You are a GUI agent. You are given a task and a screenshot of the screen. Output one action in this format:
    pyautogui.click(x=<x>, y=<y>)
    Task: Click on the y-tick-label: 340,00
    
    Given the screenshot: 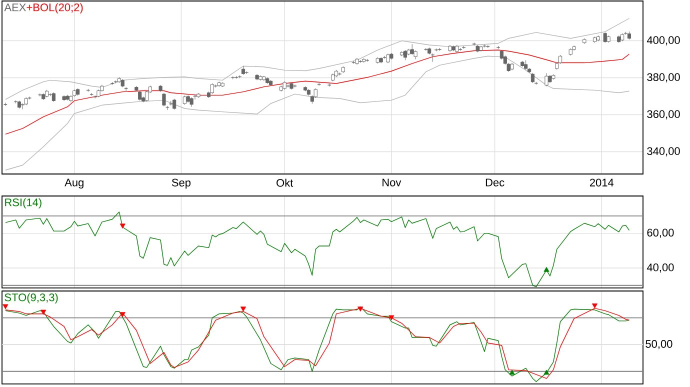 What is the action you would take?
    pyautogui.click(x=663, y=151)
    